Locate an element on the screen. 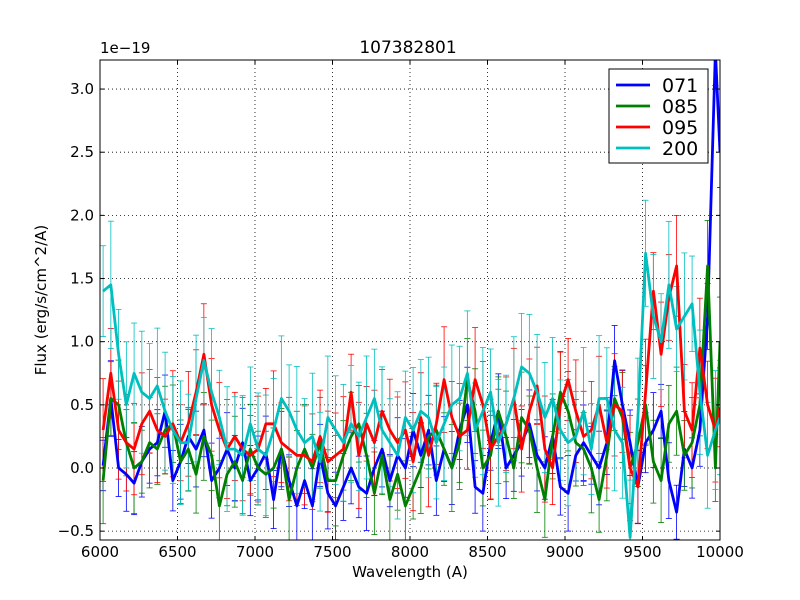  x-tick-label: 6000 is located at coordinates (100, 552).